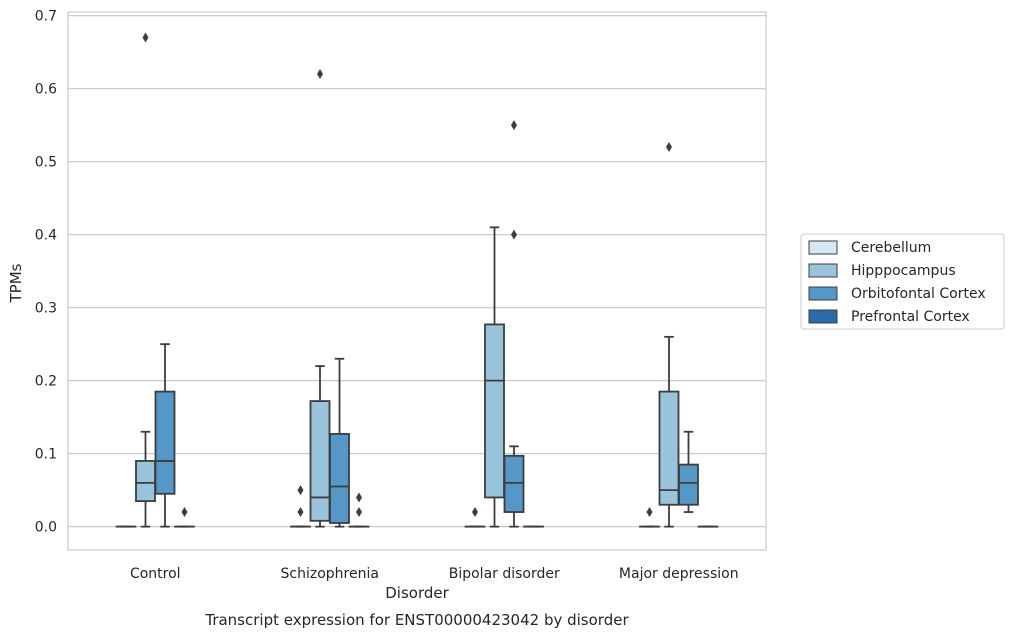  I want to click on x-tick-label: Control, so click(155, 574).